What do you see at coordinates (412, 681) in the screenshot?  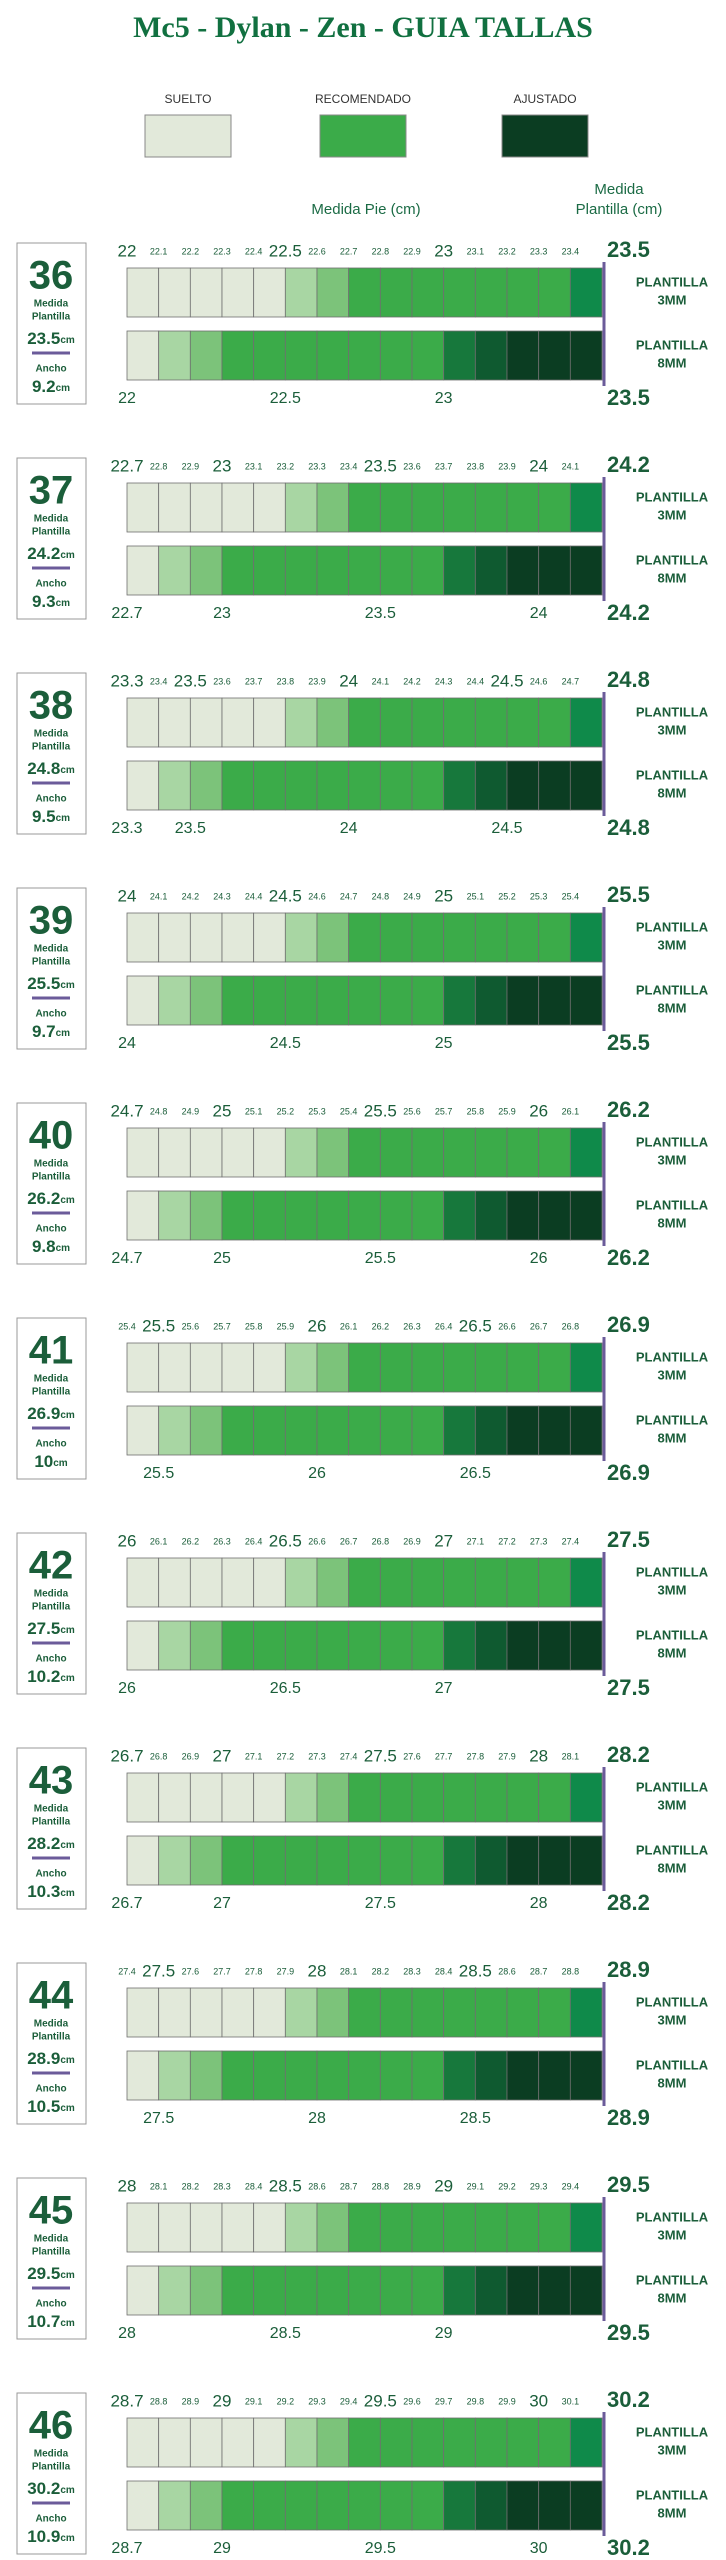 I see `foot-tick: 24.2` at bounding box center [412, 681].